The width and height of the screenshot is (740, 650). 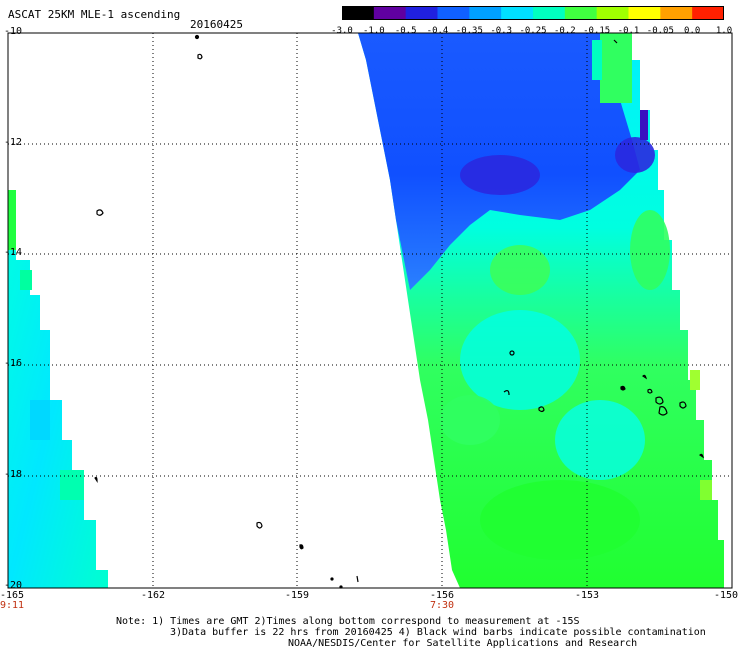 I want to click on lat-label: -10, so click(x=13, y=31).